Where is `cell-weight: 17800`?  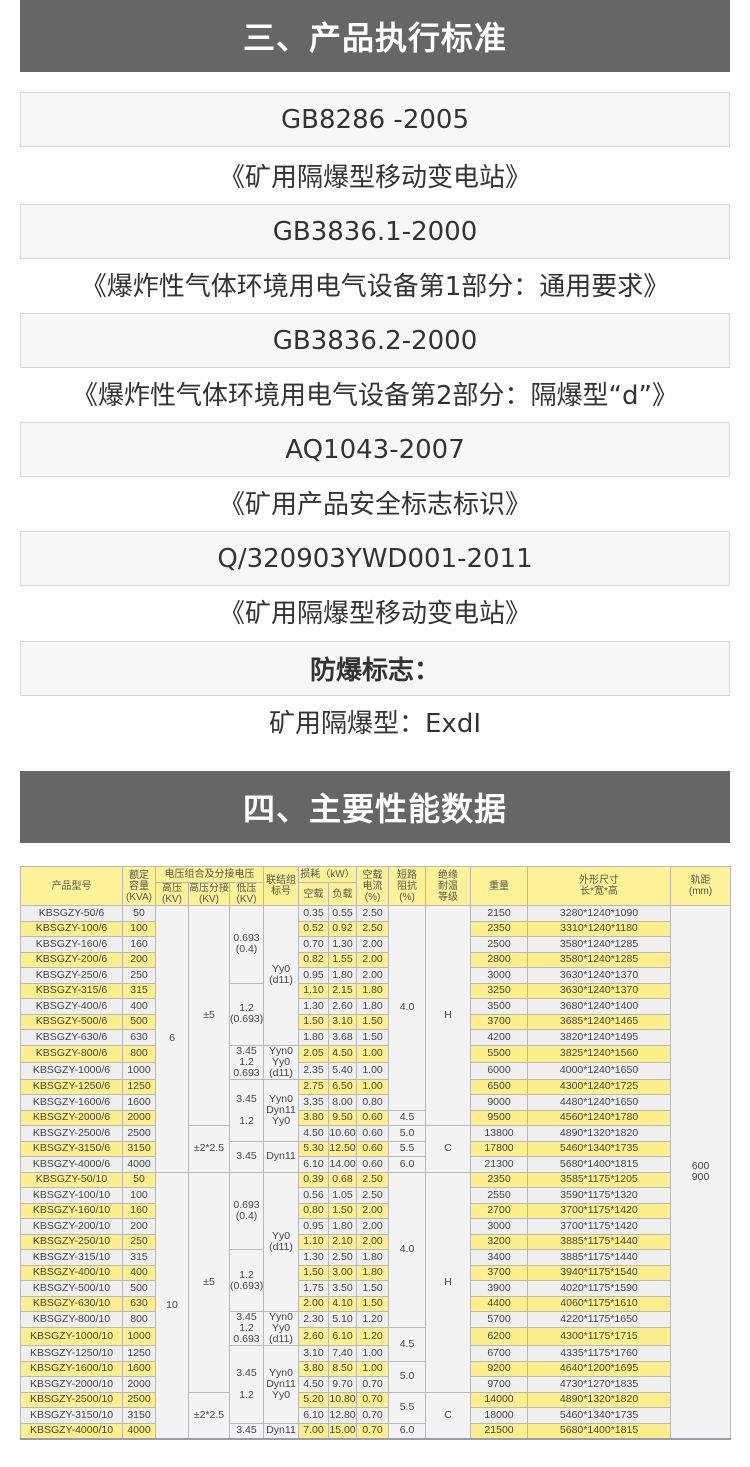 cell-weight: 17800 is located at coordinates (499, 1148).